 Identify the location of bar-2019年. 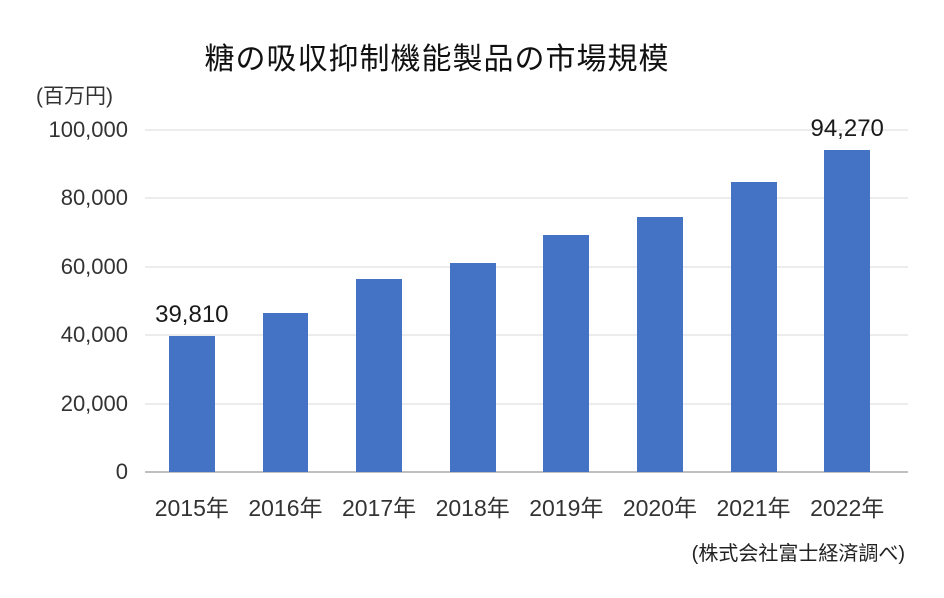
(566, 353).